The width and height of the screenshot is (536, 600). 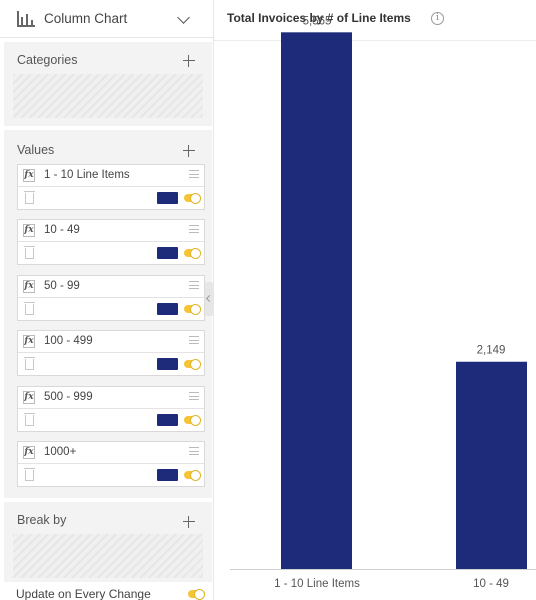 What do you see at coordinates (196, 594) in the screenshot?
I see `update-on-change-toggle` at bounding box center [196, 594].